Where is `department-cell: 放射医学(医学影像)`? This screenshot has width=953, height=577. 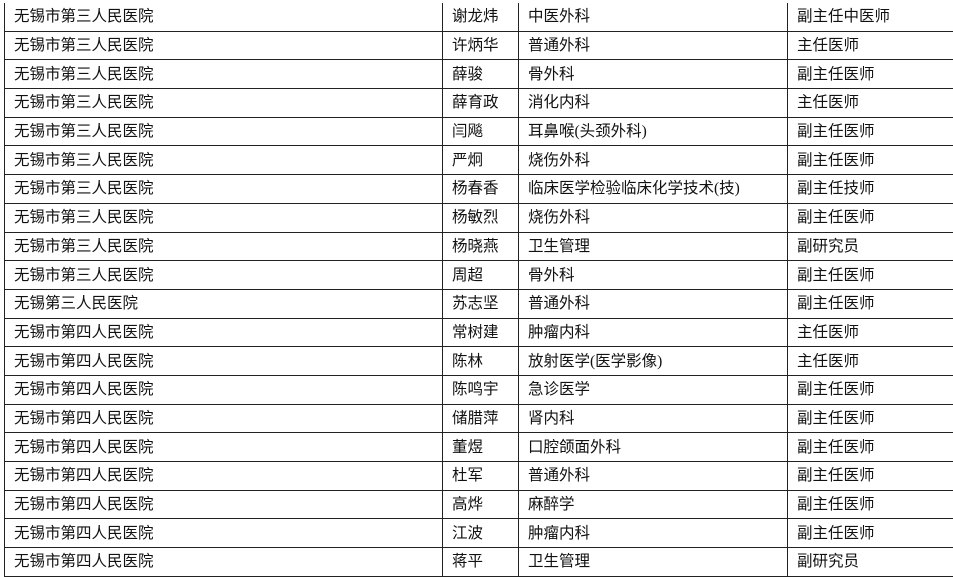 department-cell: 放射医学(医学影像) is located at coordinates (653, 361).